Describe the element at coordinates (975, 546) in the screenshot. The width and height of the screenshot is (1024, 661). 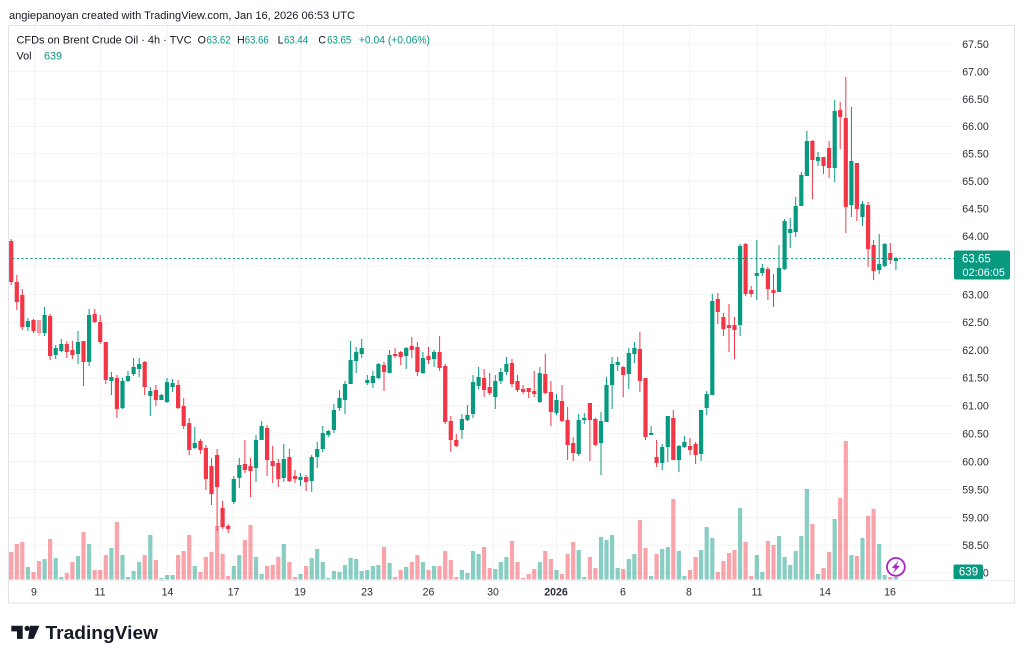
I see `svg-text: 58.50` at that location.